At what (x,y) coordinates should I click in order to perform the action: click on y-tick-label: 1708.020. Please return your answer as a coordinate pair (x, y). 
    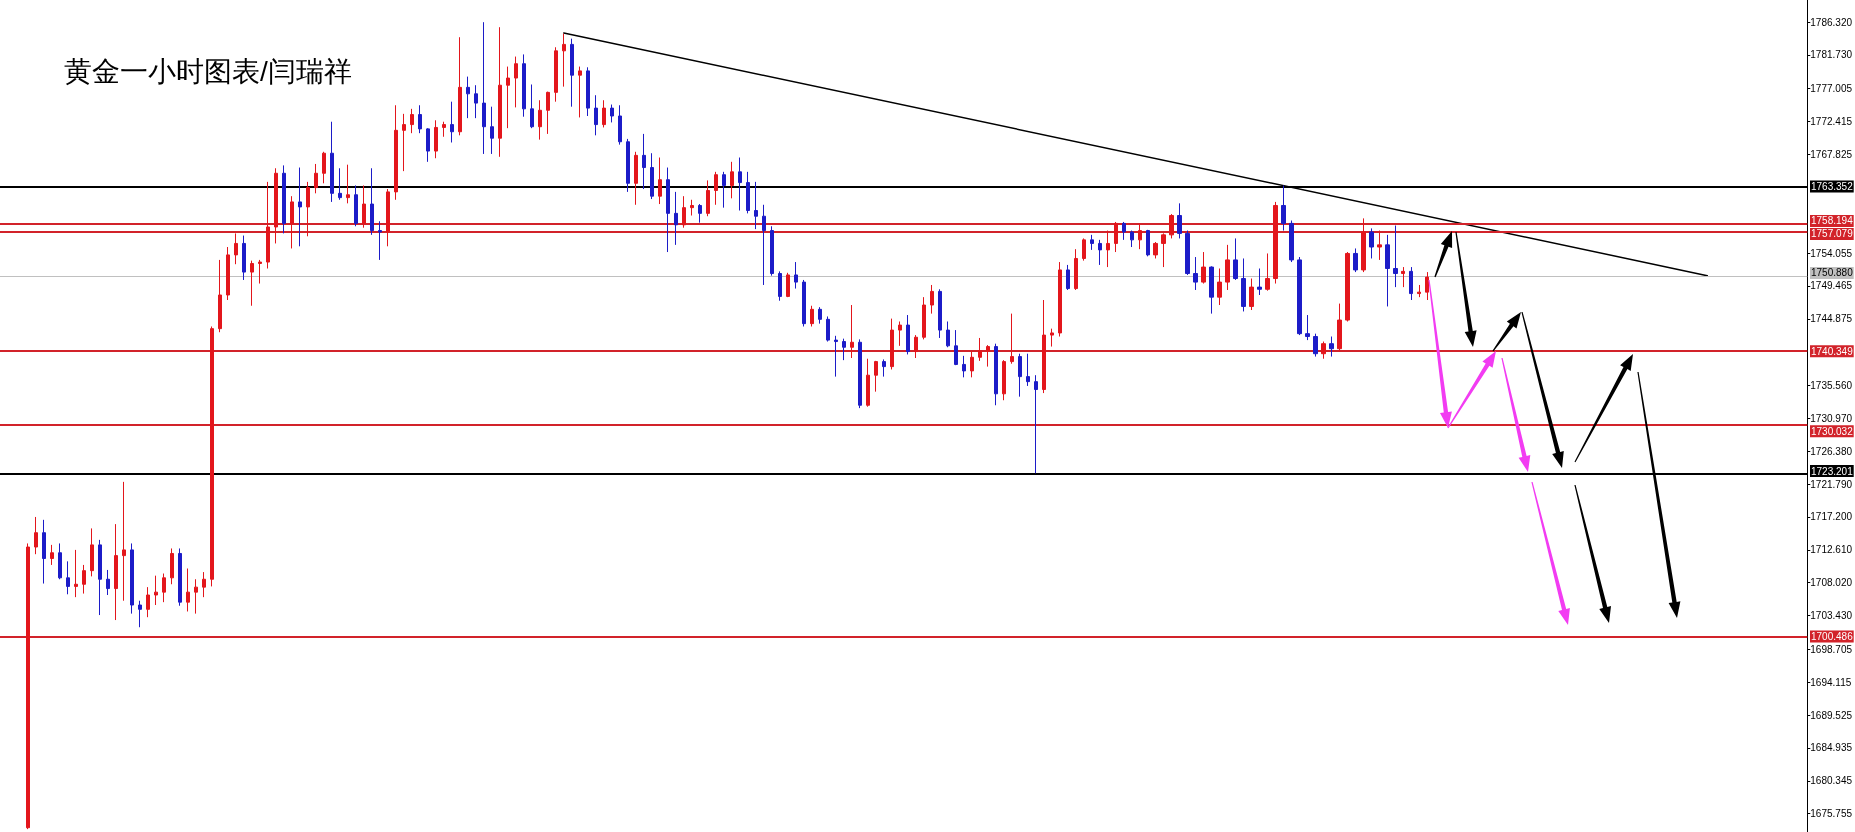
    Looking at the image, I should click on (1831, 583).